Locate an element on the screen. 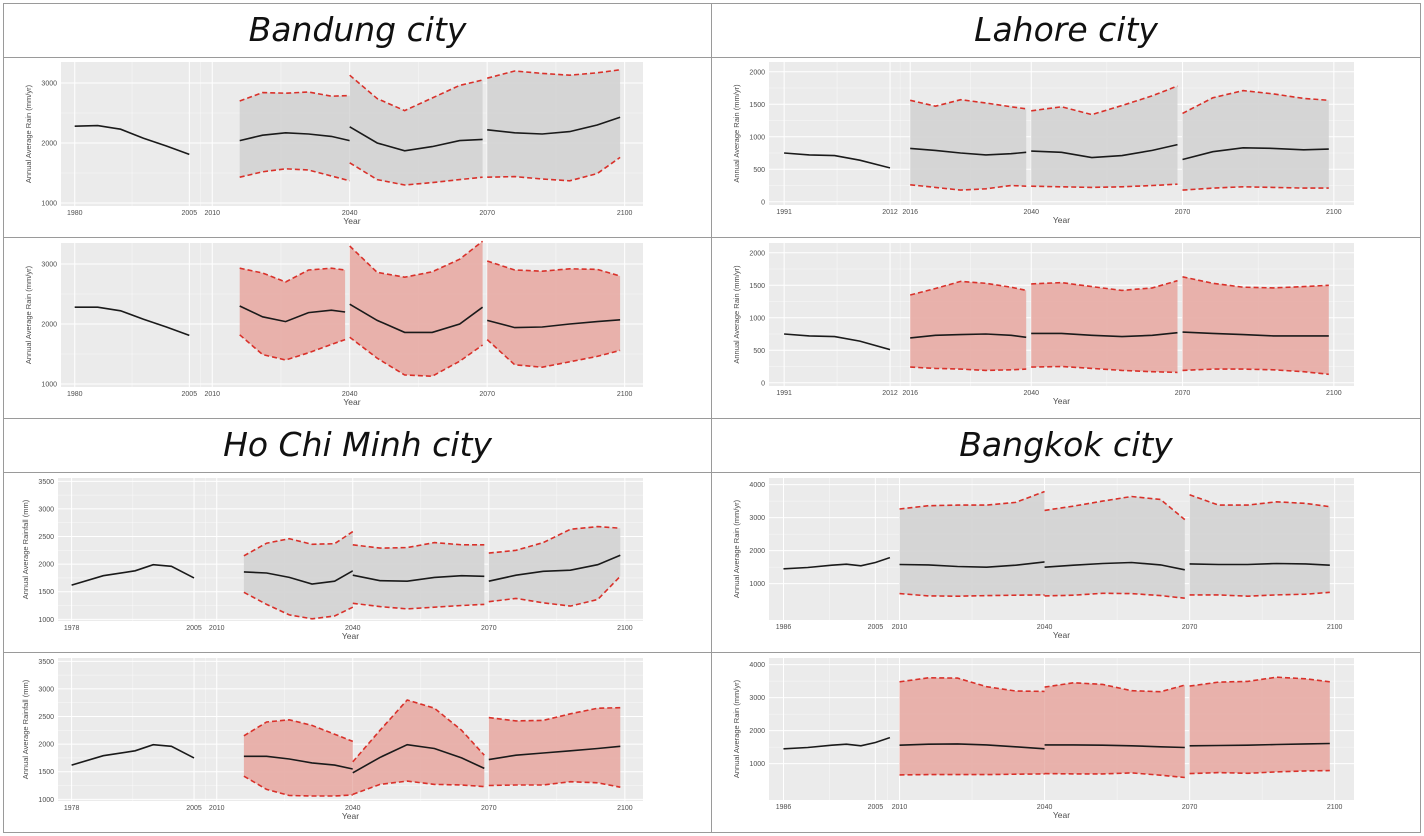 The height and width of the screenshot is (836, 1424). city-title: Ho Chi Minh city is located at coordinates (357, 444).